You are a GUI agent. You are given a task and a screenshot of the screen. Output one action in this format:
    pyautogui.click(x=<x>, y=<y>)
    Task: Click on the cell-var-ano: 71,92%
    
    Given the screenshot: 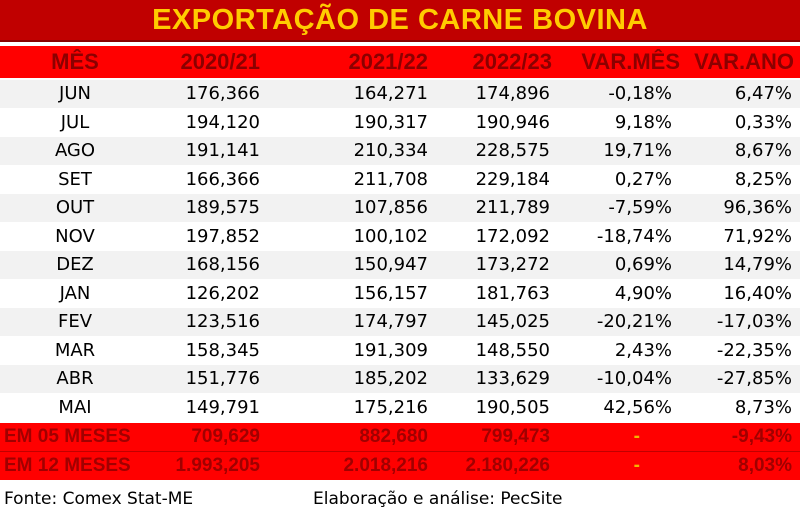 What is the action you would take?
    pyautogui.click(x=757, y=236)
    